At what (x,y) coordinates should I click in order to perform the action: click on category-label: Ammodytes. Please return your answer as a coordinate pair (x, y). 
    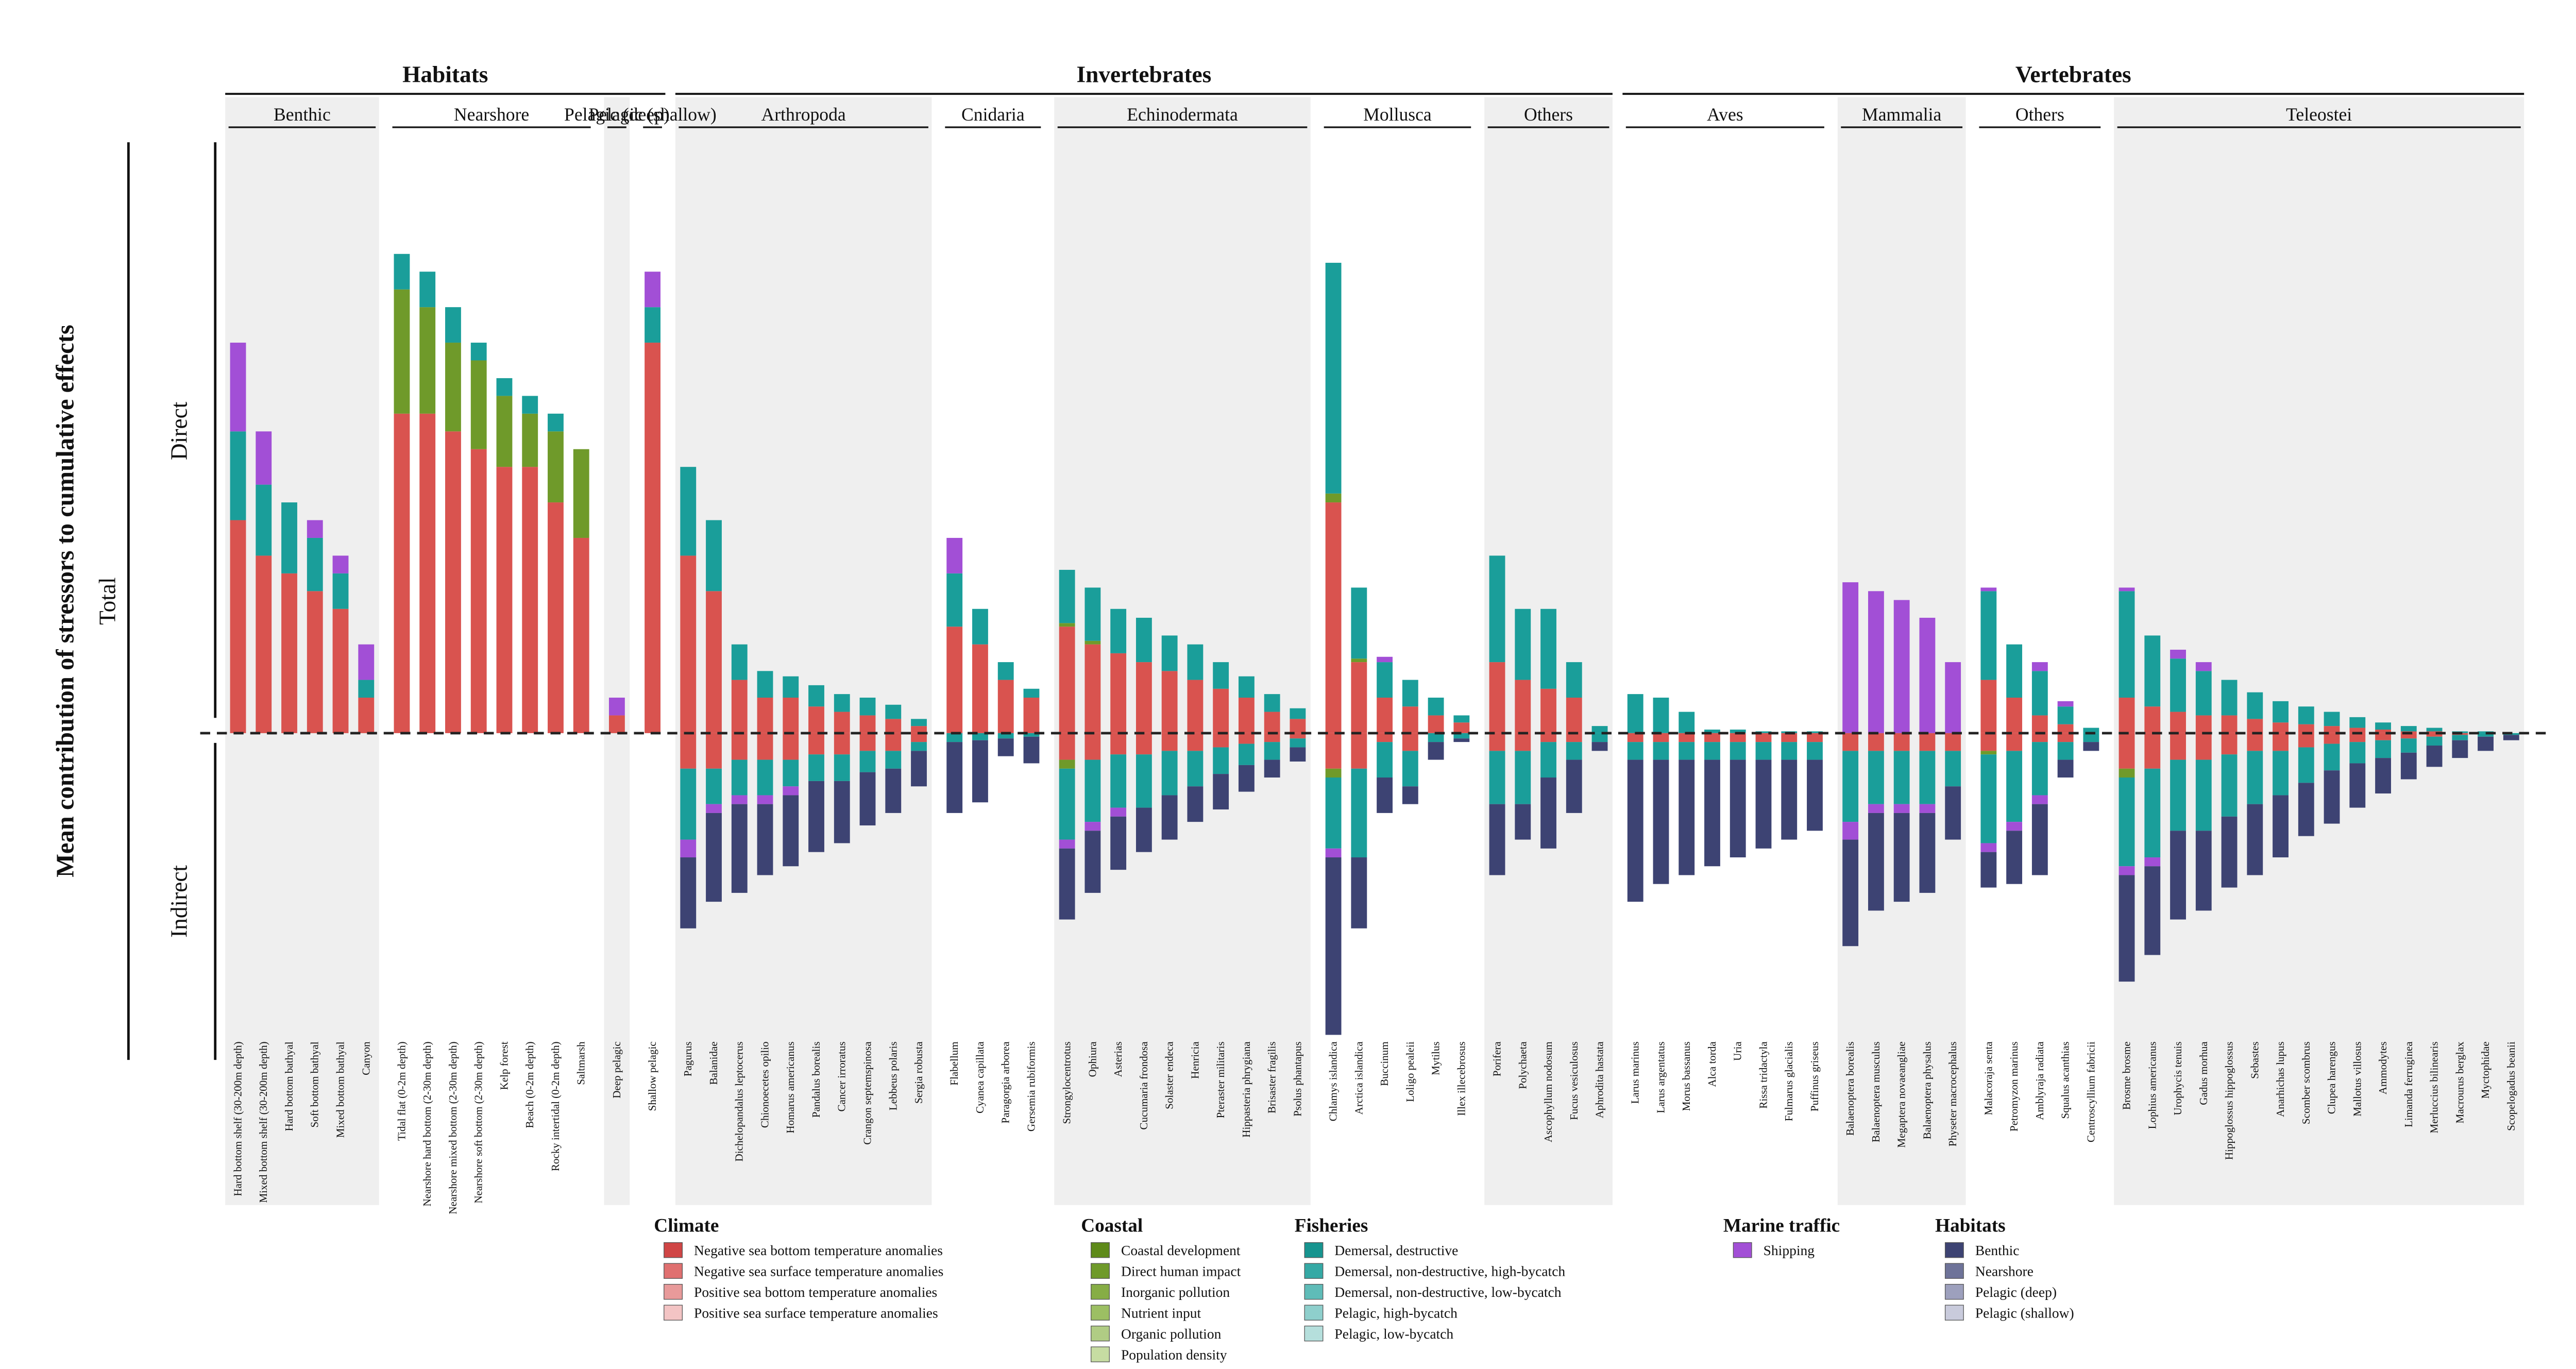
    Looking at the image, I should click on (2383, 1067).